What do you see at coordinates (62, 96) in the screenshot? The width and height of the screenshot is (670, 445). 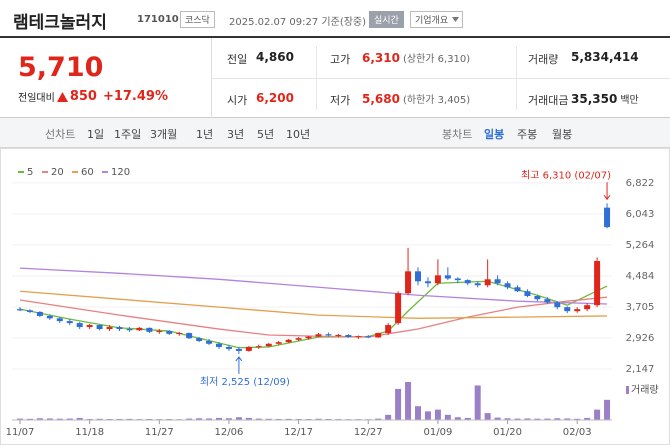 I see `up-triangle` at bounding box center [62, 96].